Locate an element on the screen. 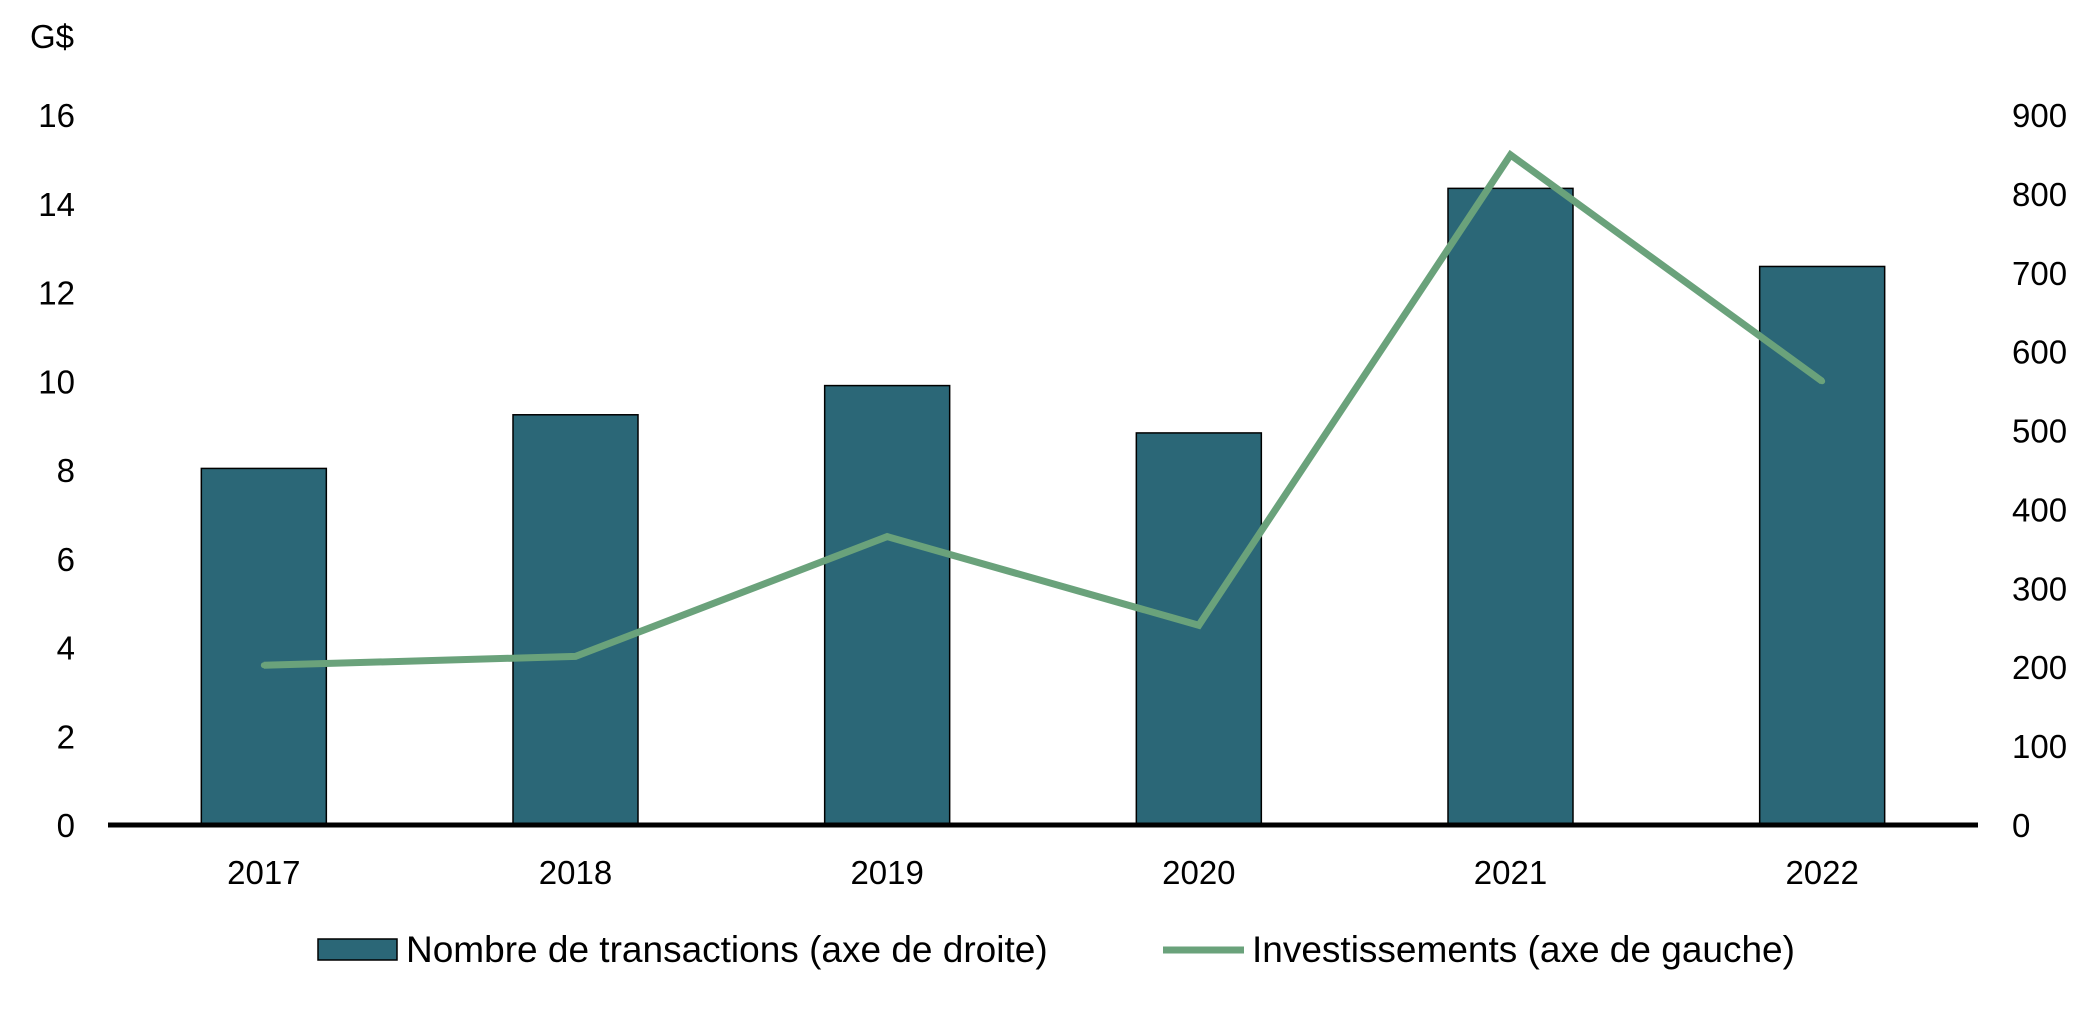 The width and height of the screenshot is (2097, 1009). left-tick-label: 12 is located at coordinates (56, 293).